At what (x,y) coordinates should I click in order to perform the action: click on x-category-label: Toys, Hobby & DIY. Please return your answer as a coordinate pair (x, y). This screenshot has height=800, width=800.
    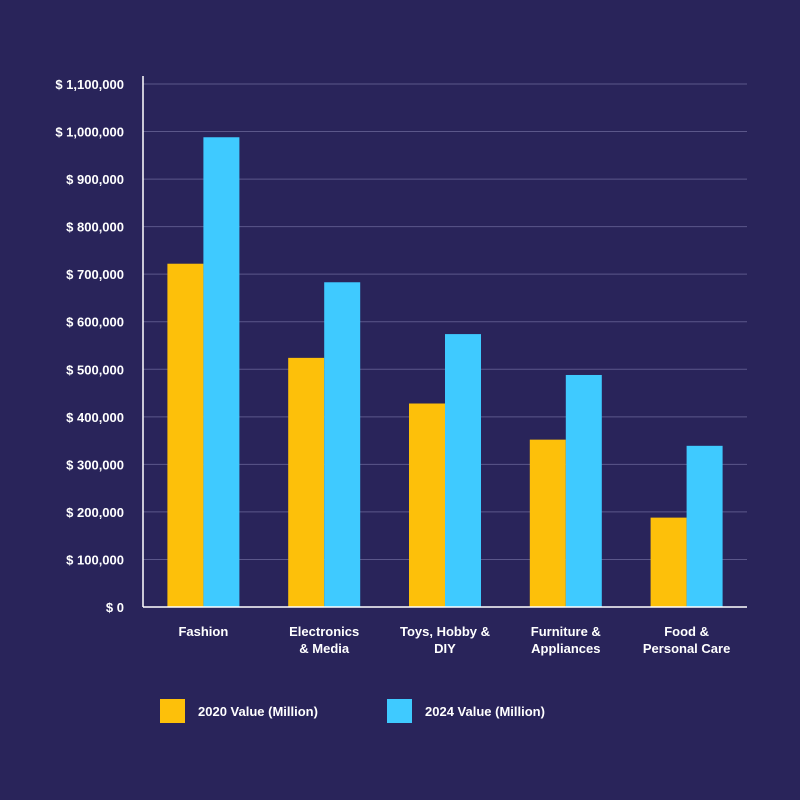
    Looking at the image, I should click on (445, 640).